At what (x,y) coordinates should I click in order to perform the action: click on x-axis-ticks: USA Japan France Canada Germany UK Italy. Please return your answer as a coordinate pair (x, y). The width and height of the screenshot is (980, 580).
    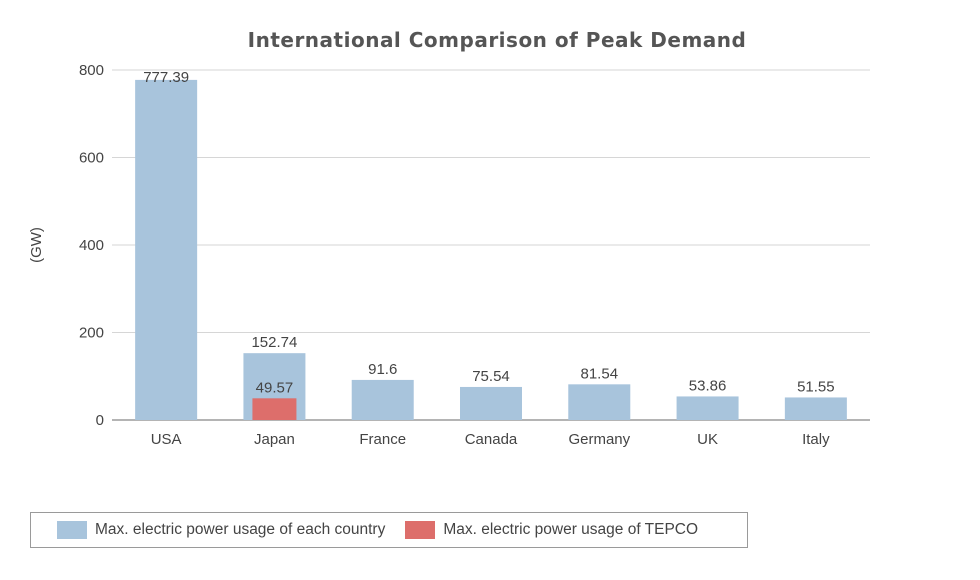
    Looking at the image, I should click on (490, 439).